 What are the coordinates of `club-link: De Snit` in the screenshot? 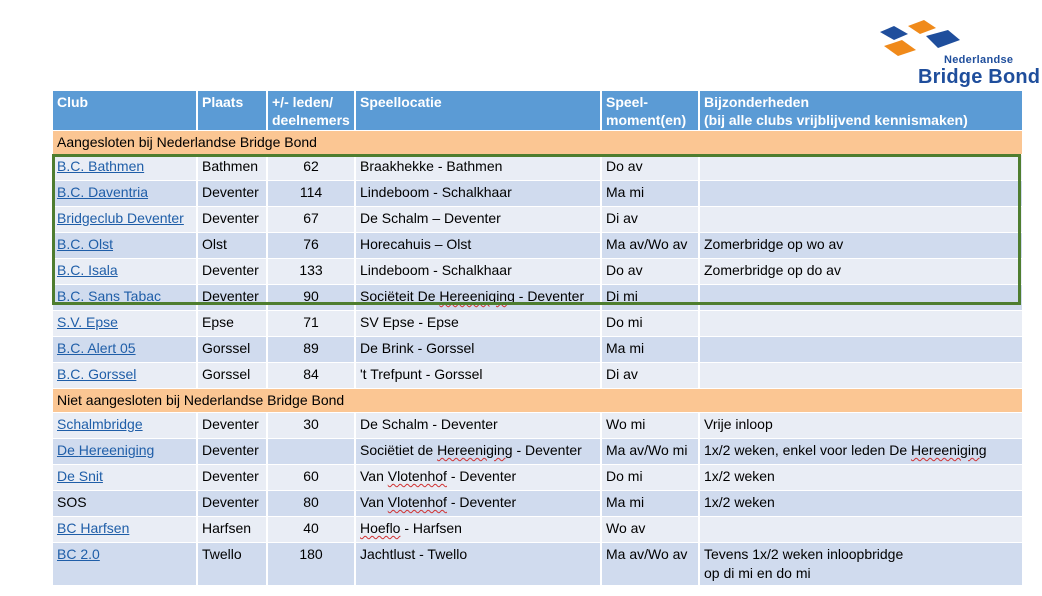 It's located at (80, 476).